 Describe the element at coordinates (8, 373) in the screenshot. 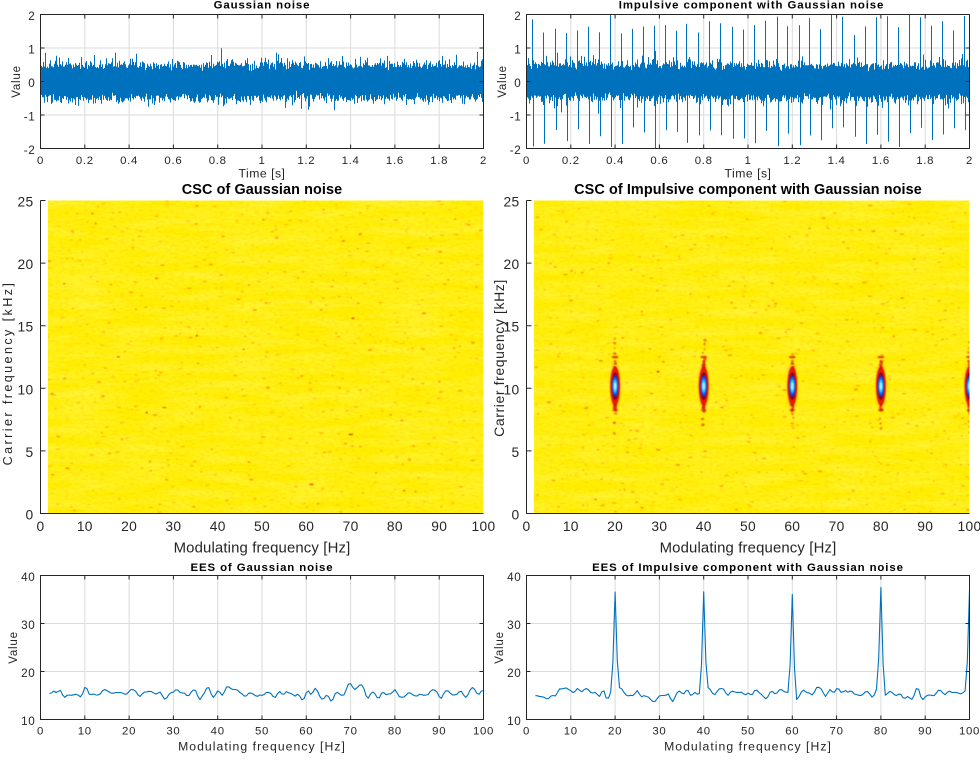

I see `svg-text: Carrier frequency [kHz]` at that location.